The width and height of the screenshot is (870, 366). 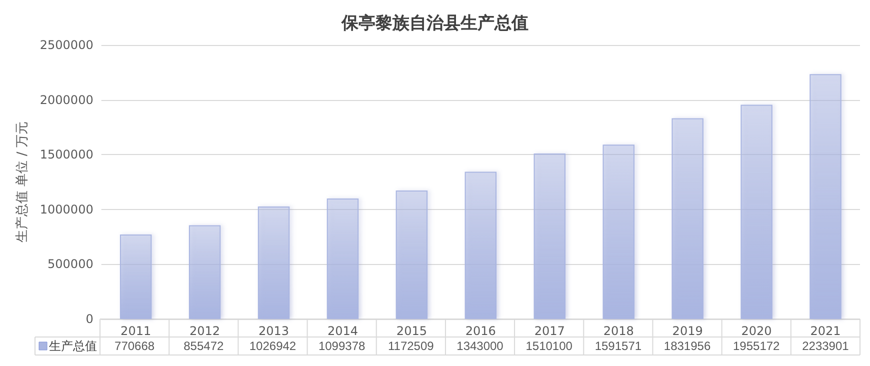 I want to click on data-label: 1831956, so click(x=687, y=346).